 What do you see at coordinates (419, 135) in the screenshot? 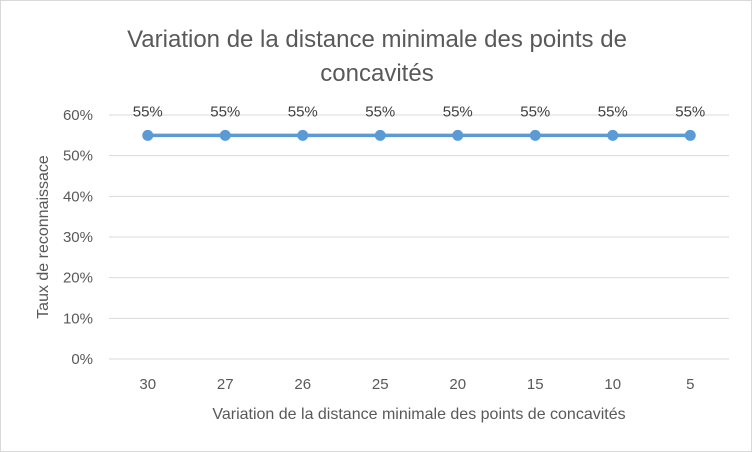
I see `series-layer` at bounding box center [419, 135].